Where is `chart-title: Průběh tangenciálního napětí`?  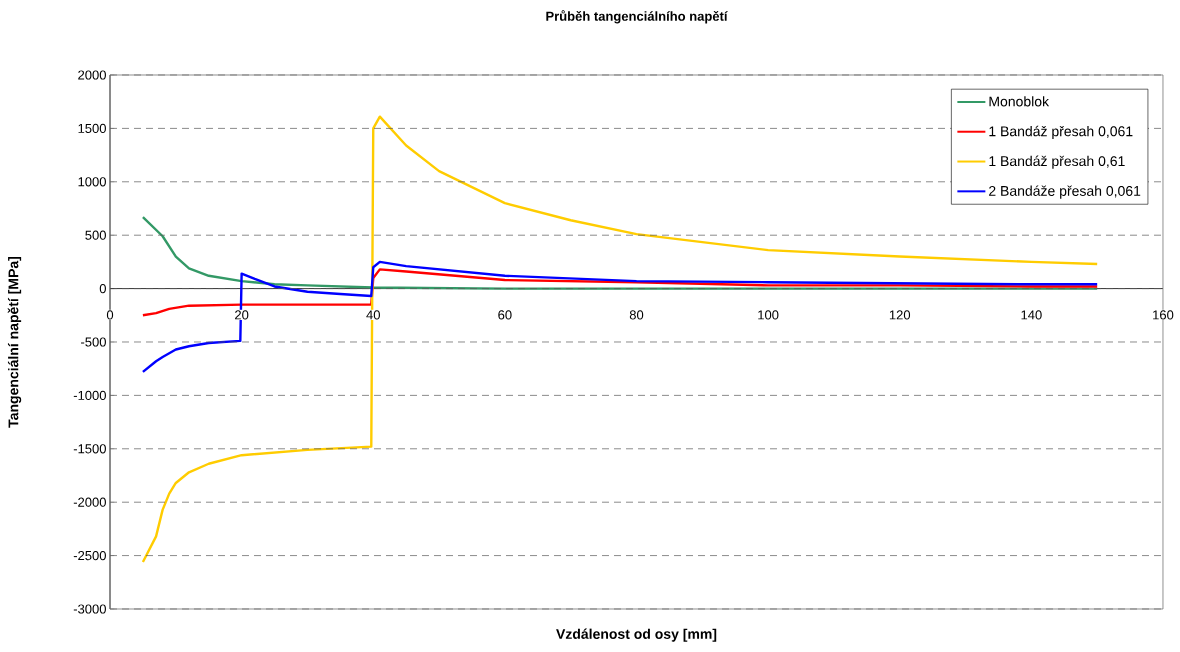 chart-title: Průběh tangenciálního napětí is located at coordinates (637, 17).